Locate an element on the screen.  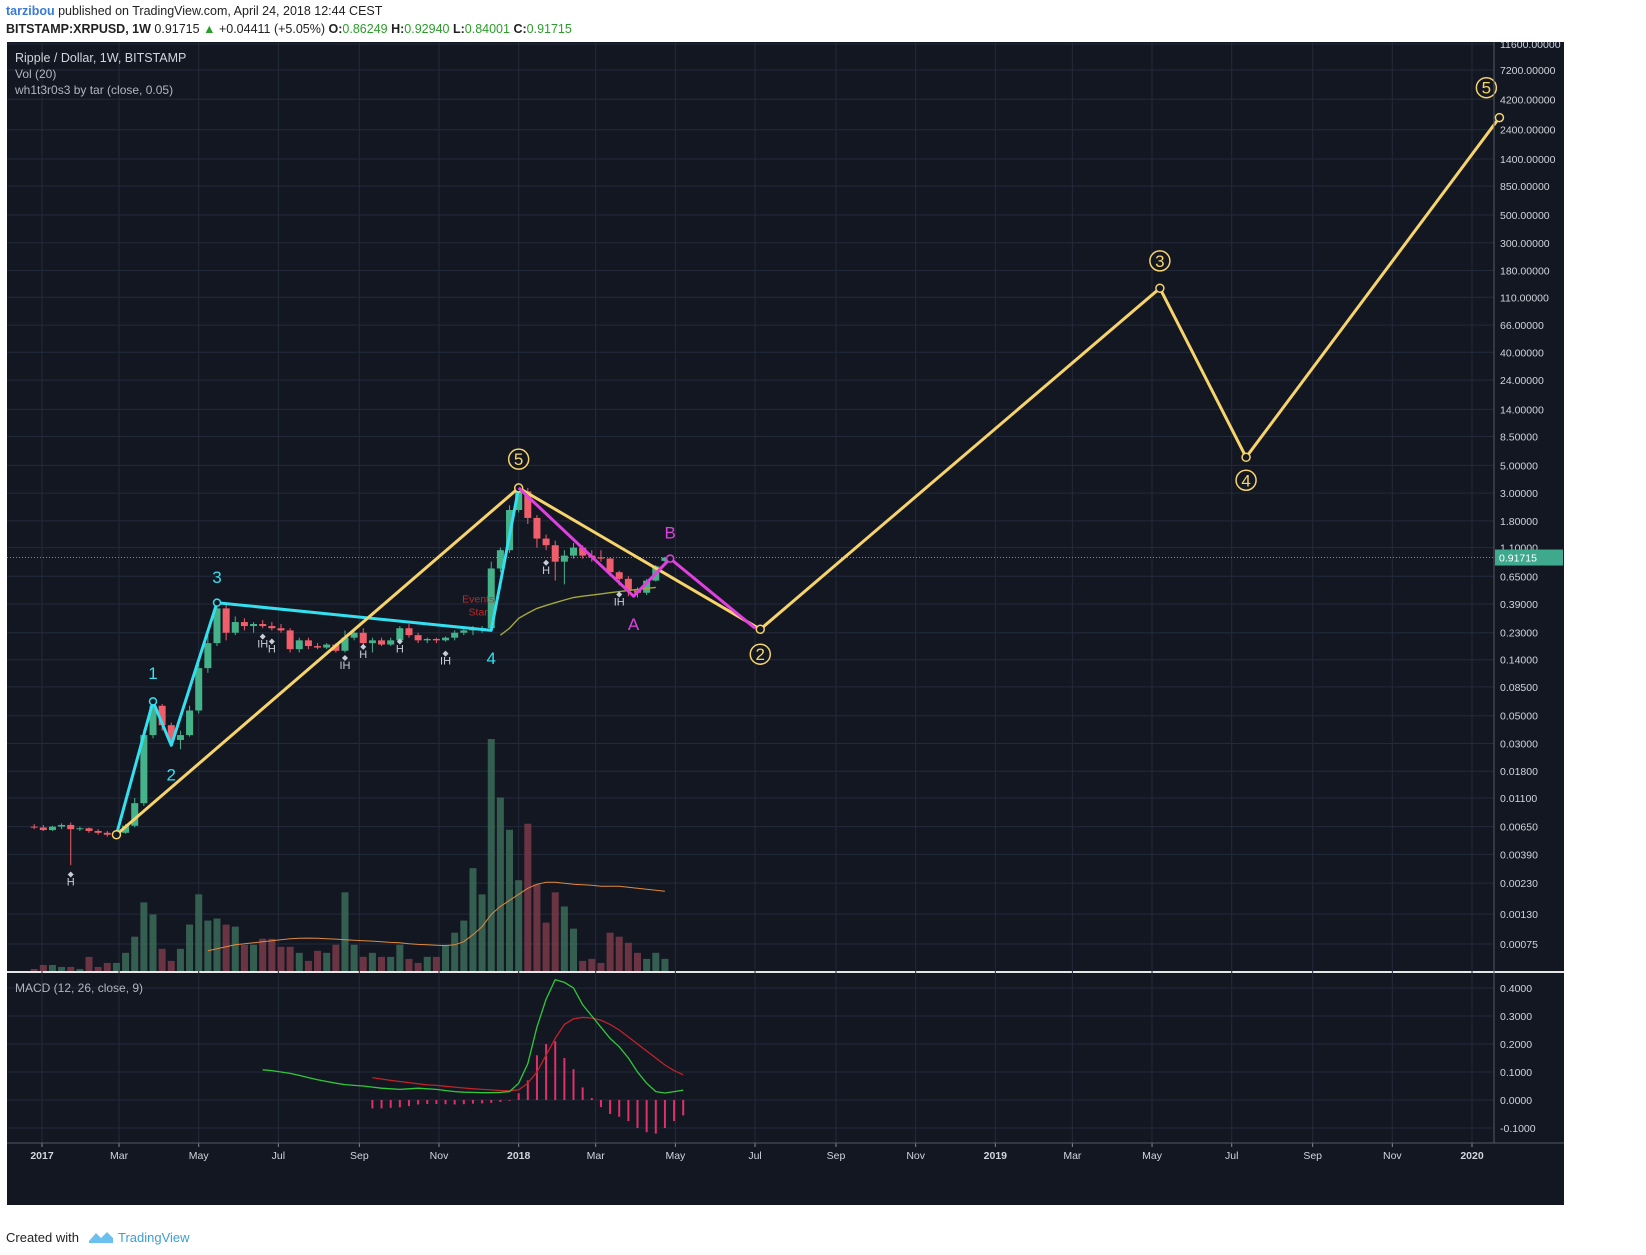
time-tick-label: Nov is located at coordinates (915, 1156).